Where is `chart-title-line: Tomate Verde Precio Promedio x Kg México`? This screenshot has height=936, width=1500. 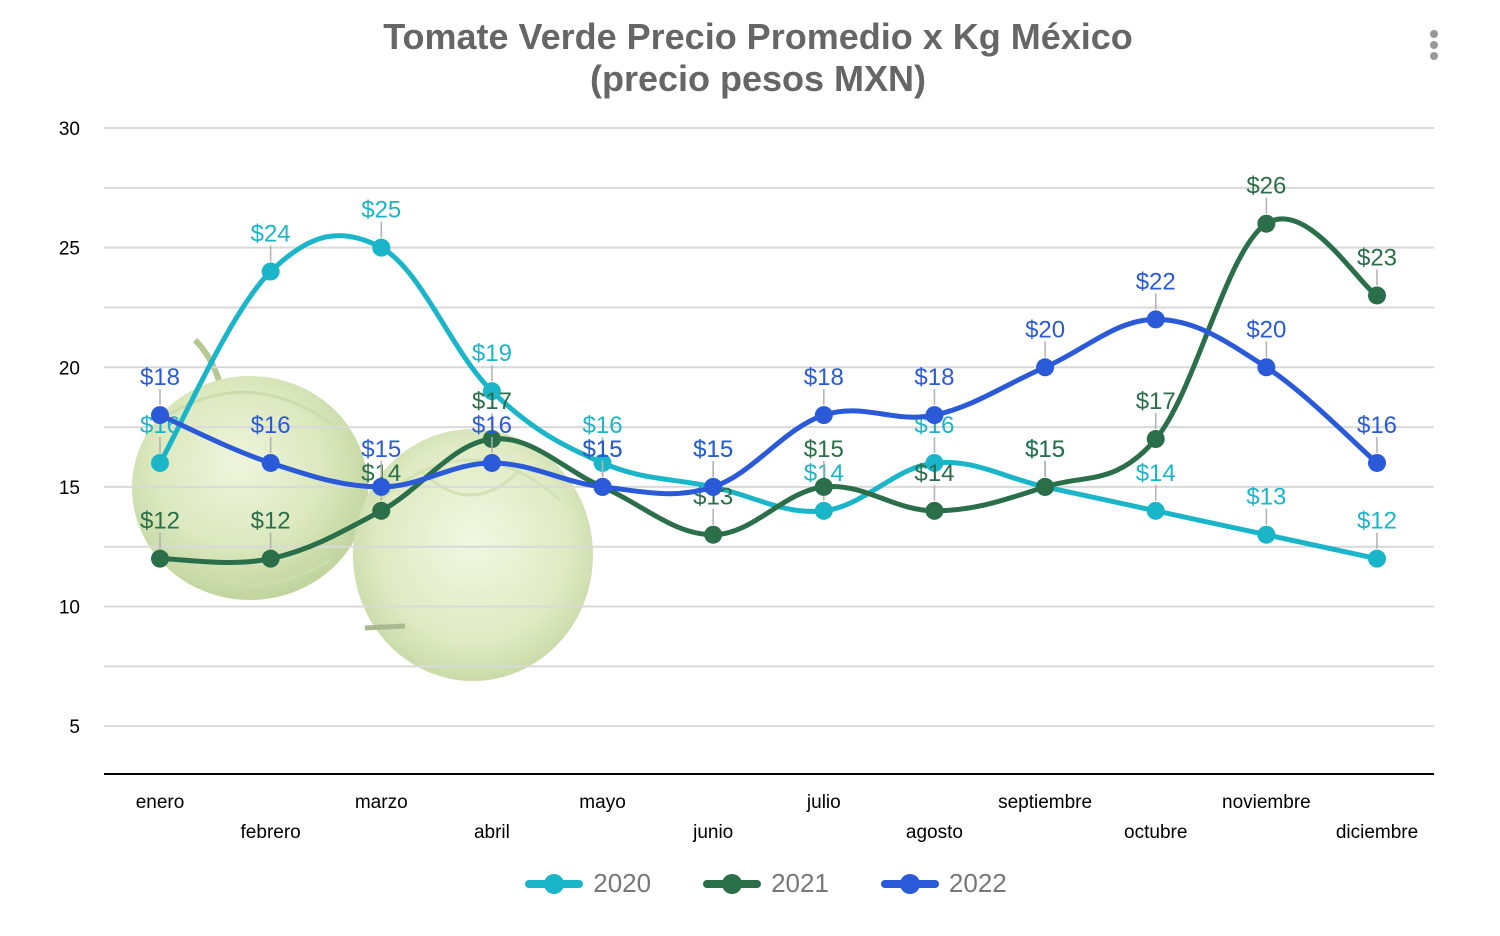 chart-title-line: Tomate Verde Precio Promedio x Kg México is located at coordinates (758, 36).